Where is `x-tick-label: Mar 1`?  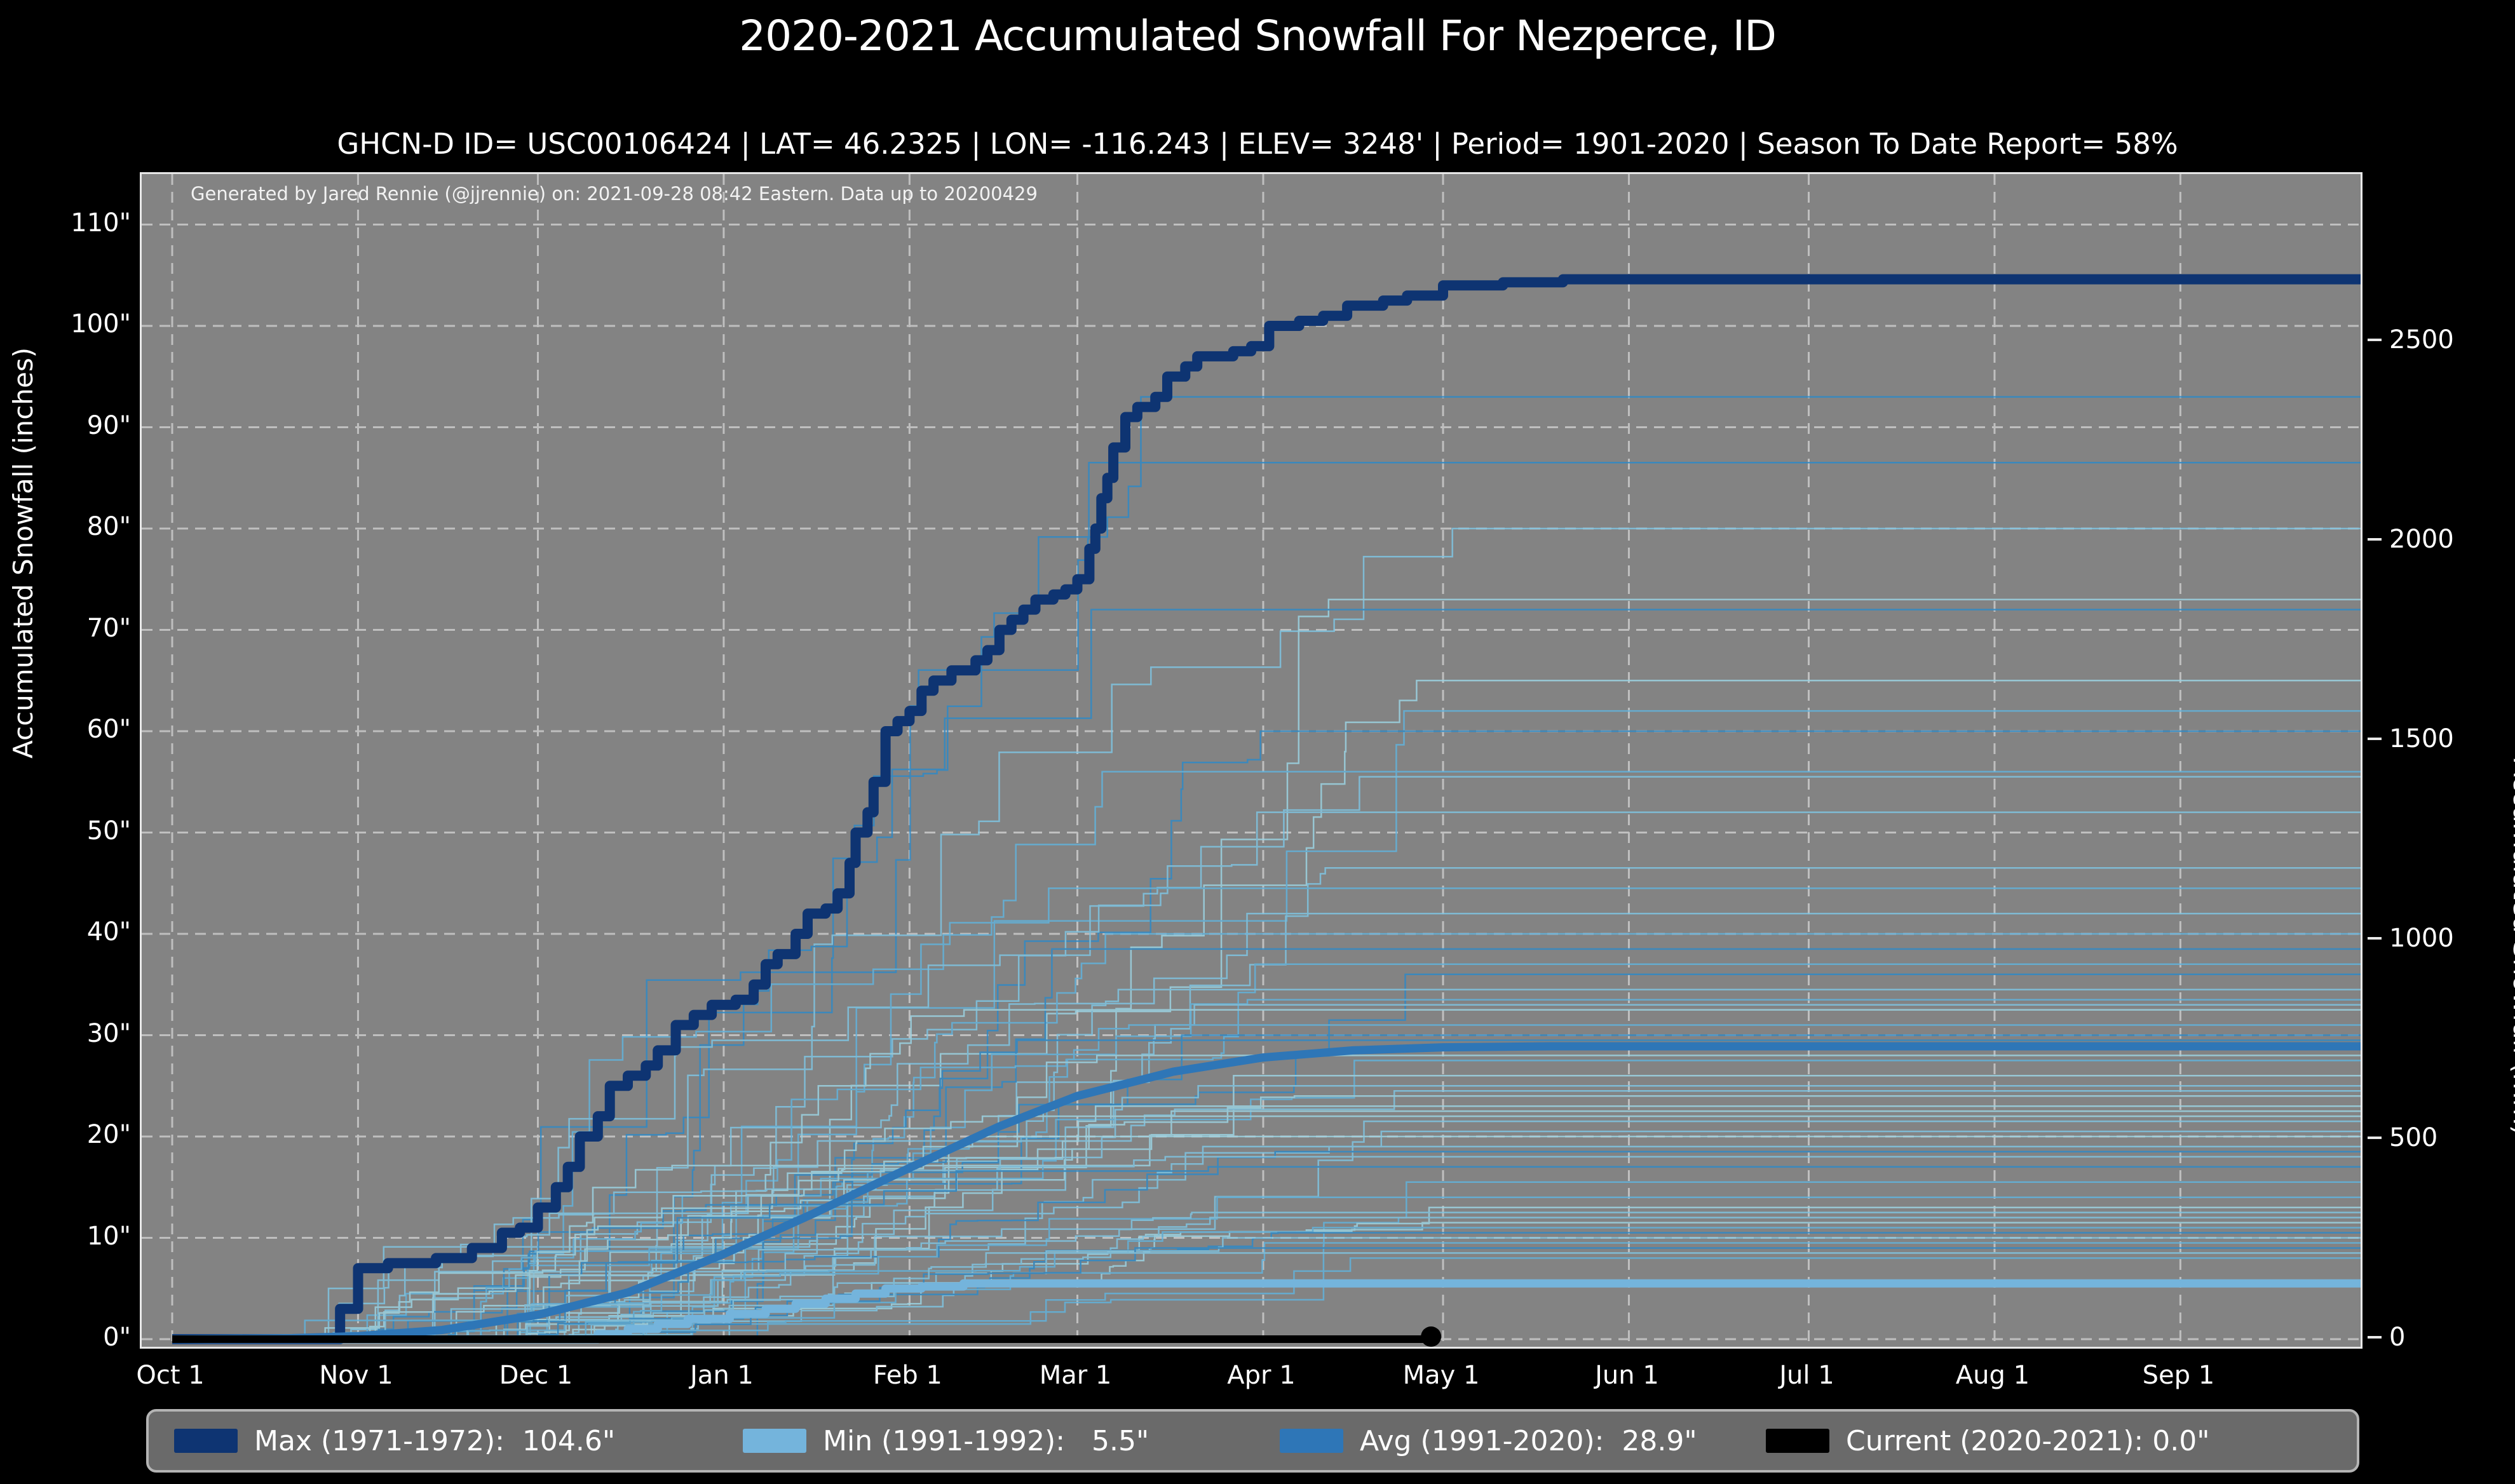
x-tick-label: Mar 1 is located at coordinates (1075, 1375).